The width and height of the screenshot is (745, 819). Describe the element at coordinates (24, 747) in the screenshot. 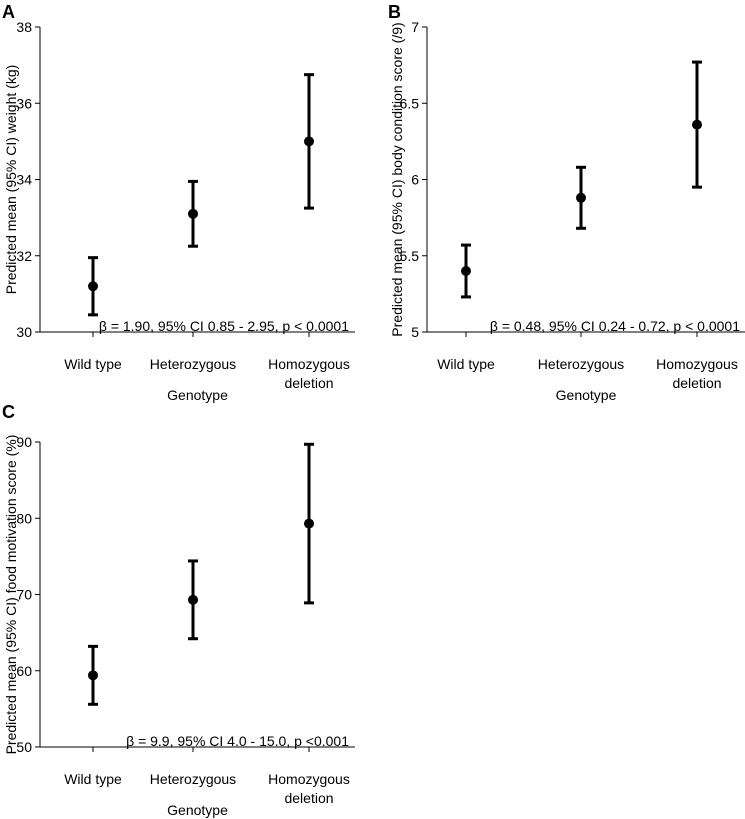

I see `y-tick-label: 50` at that location.